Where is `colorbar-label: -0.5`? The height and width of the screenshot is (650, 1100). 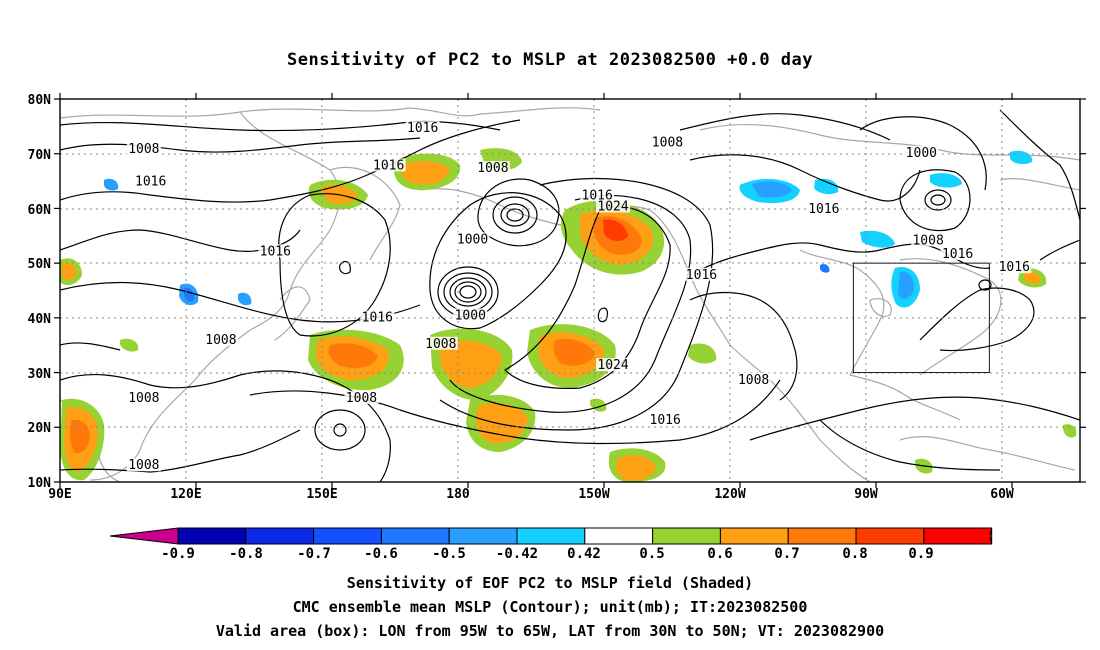
colorbar-label: -0.5 is located at coordinates (449, 554).